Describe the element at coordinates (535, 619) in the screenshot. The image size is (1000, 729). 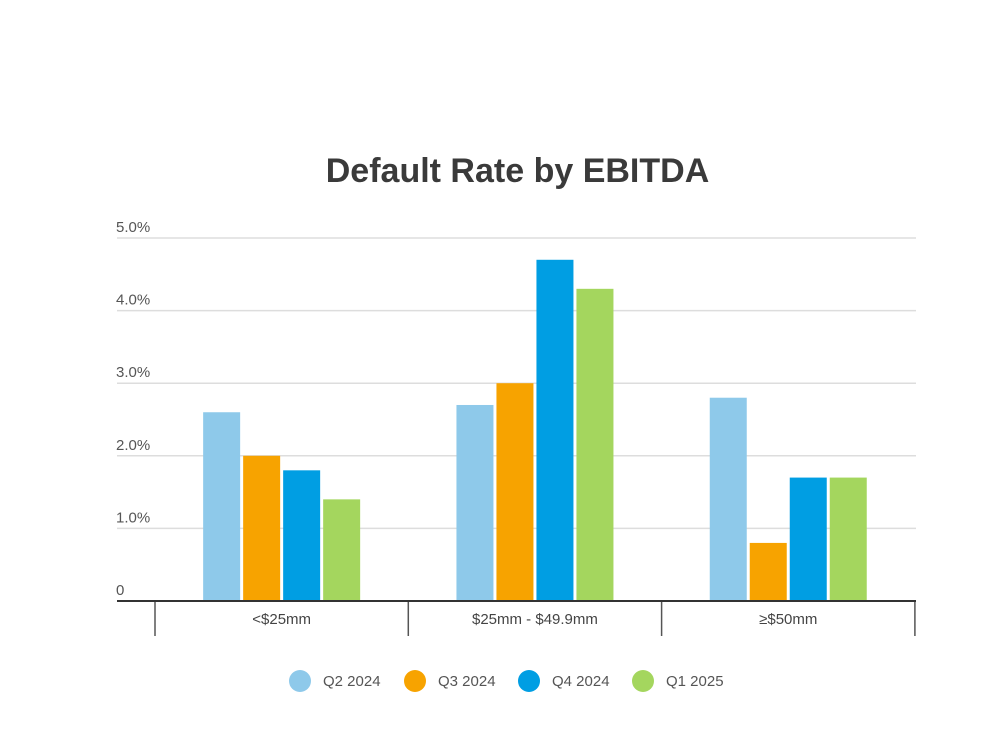
I see `x-tick-label: $25mm - $49.9mm` at that location.